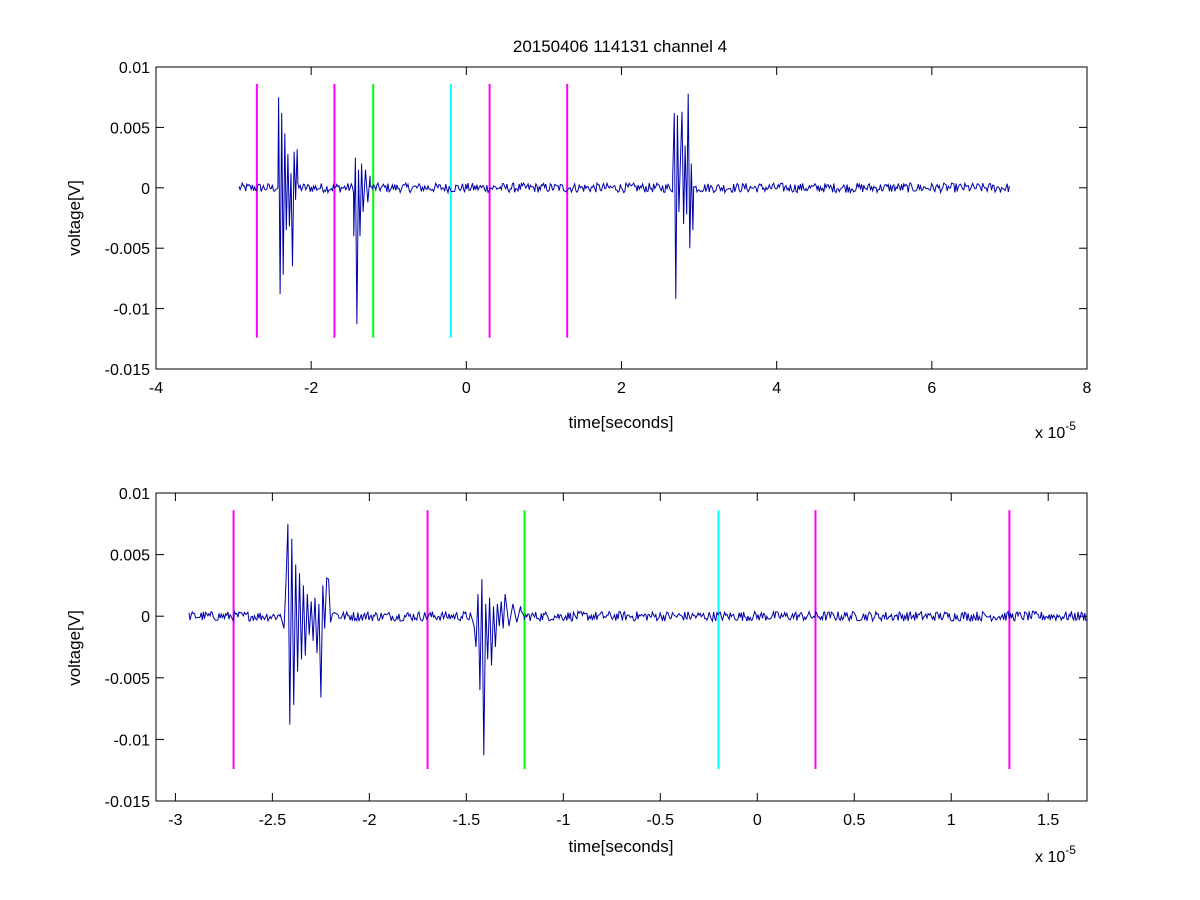 This screenshot has width=1200, height=900. I want to click on x-tick-label: -3, so click(175, 820).